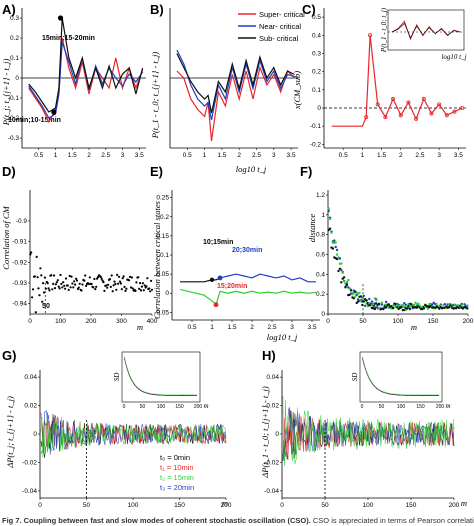 The height and width of the screenshot is (526, 474). Describe the element at coordinates (464, 503) in the screenshot. I see `xlabel-h: m` at that location.